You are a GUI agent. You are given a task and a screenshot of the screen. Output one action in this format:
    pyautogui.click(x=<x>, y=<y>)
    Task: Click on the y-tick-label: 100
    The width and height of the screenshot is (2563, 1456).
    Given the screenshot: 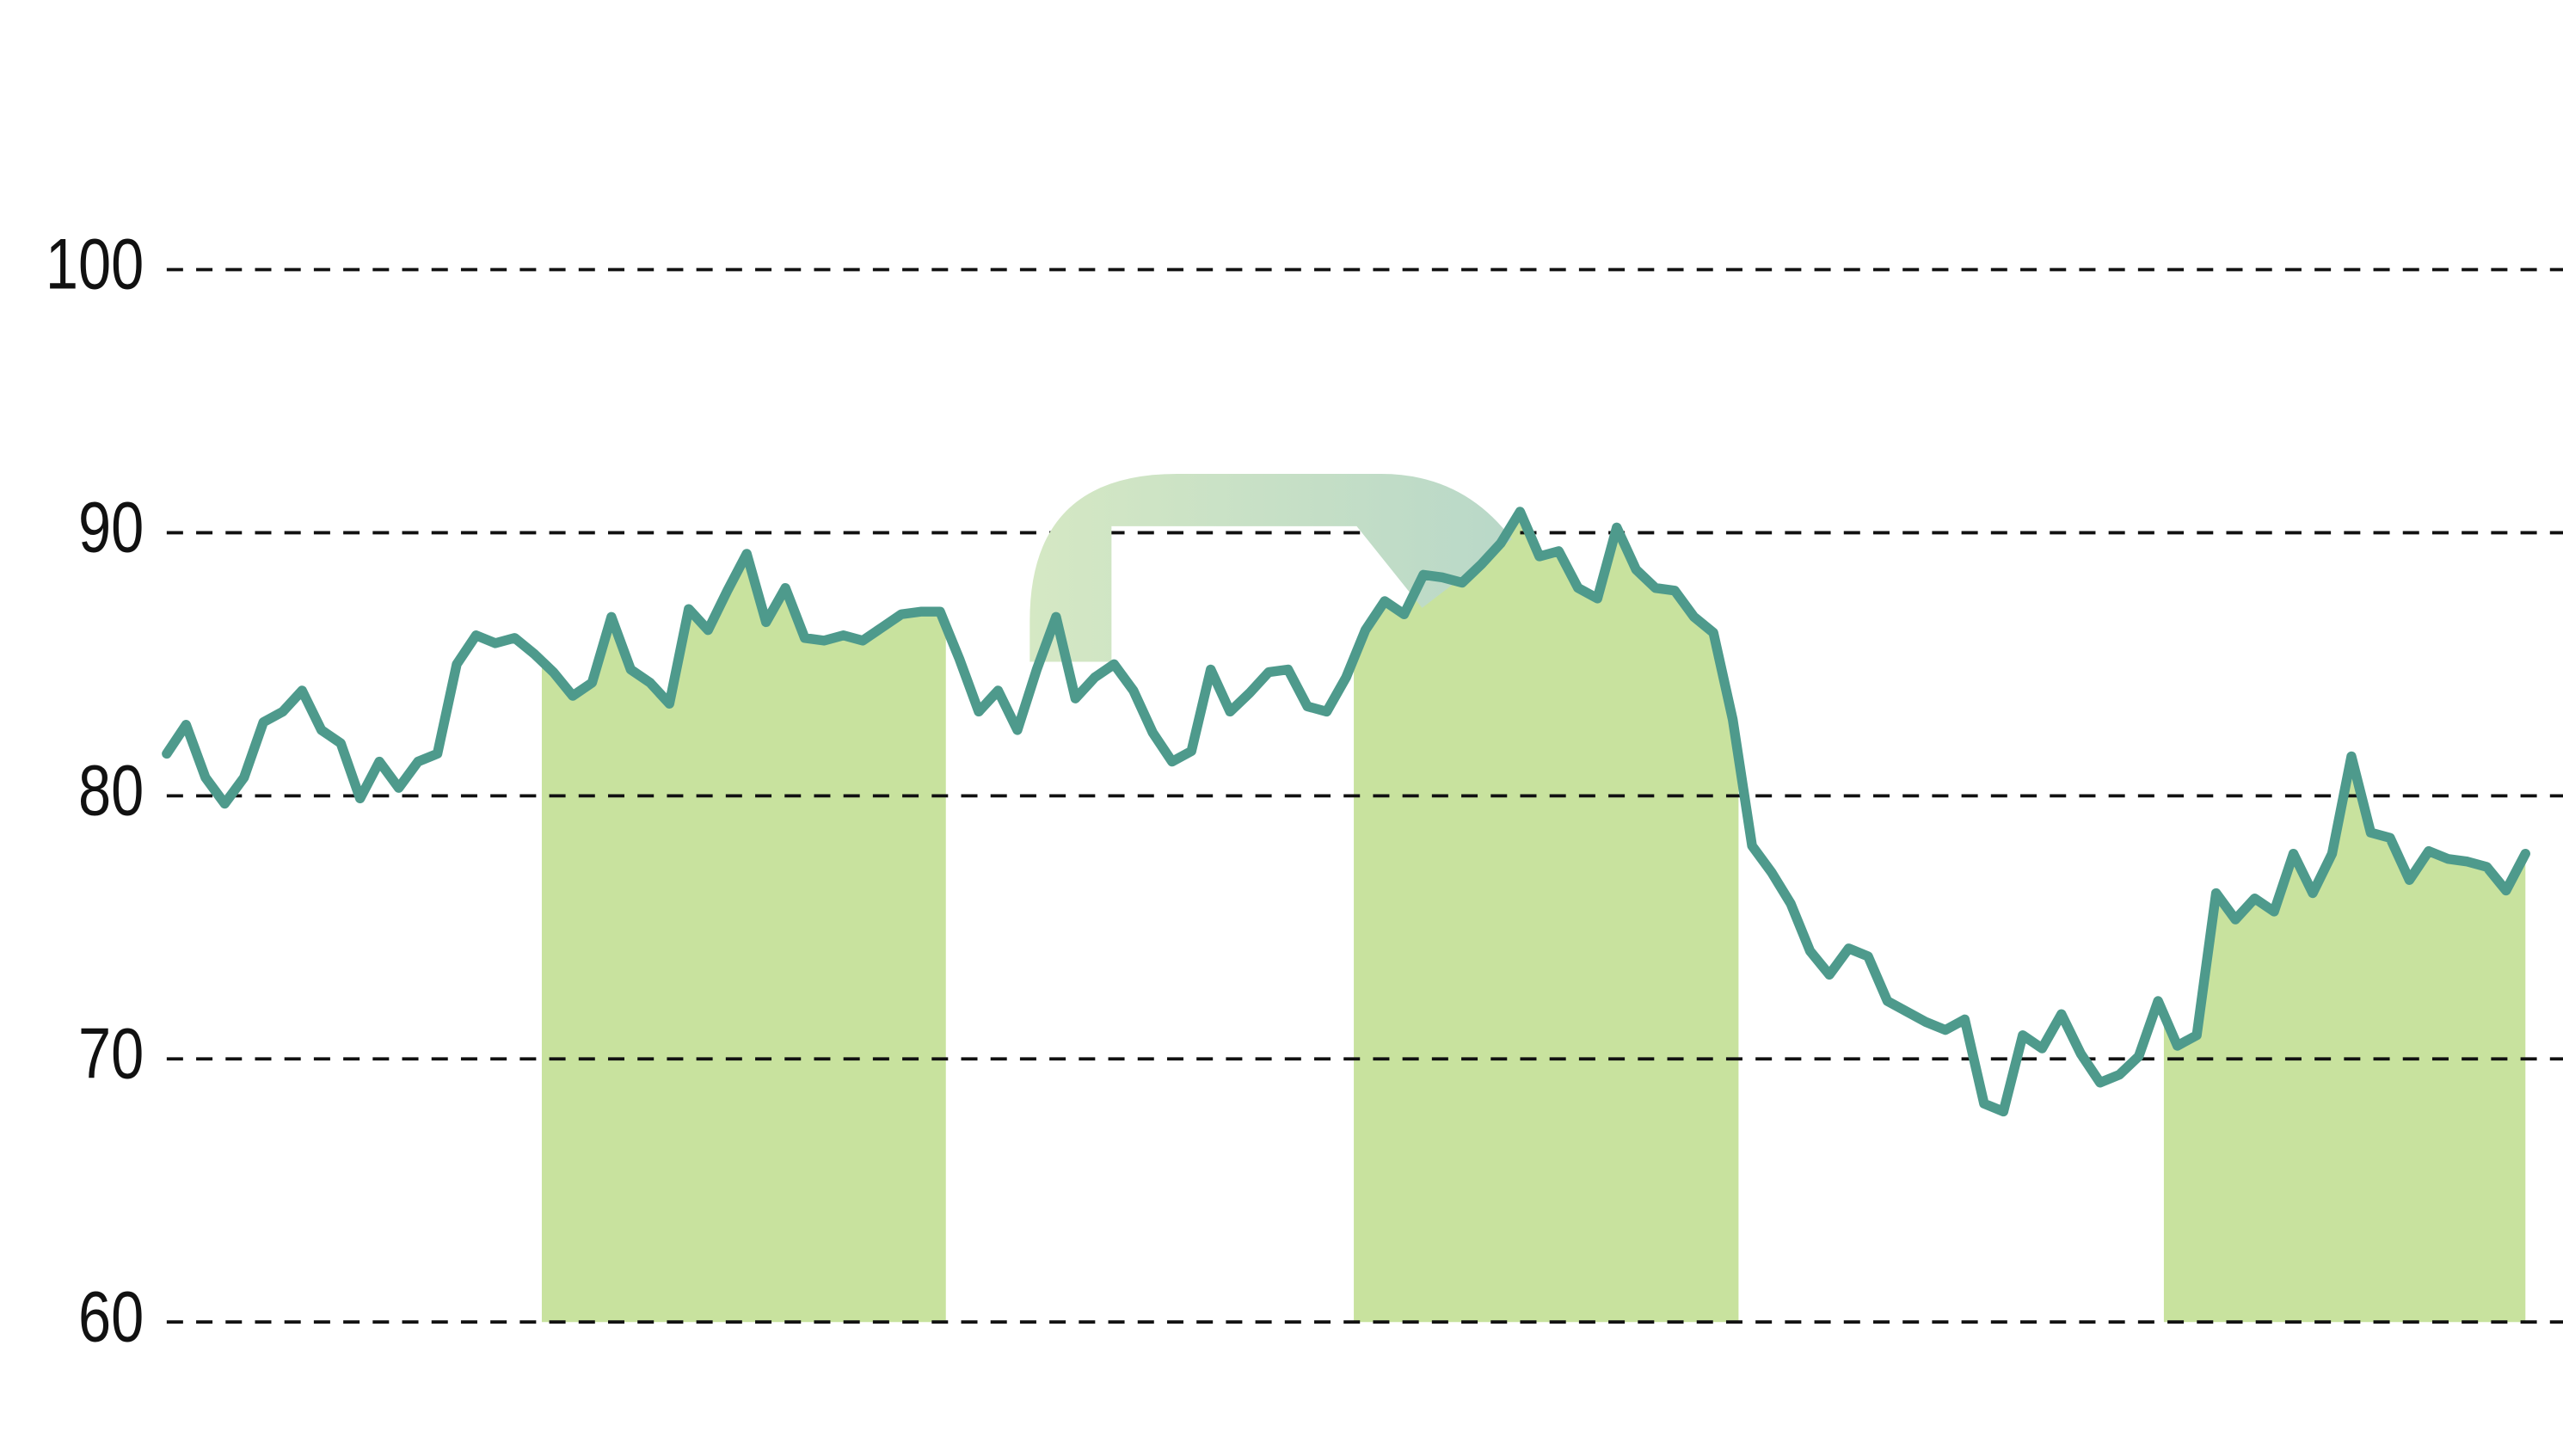 What is the action you would take?
    pyautogui.click(x=95, y=264)
    